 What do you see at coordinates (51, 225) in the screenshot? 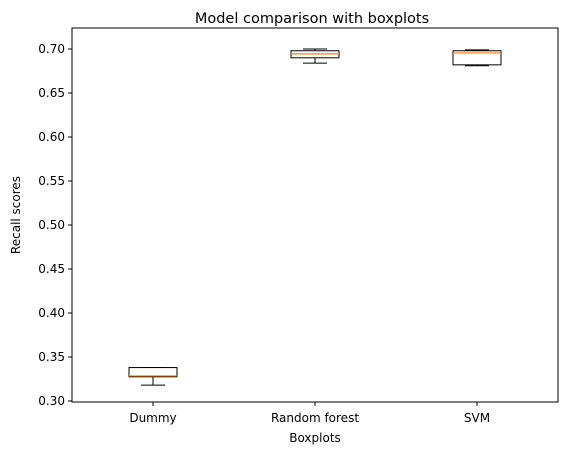
I see `y-tick-label: 0.50` at bounding box center [51, 225].